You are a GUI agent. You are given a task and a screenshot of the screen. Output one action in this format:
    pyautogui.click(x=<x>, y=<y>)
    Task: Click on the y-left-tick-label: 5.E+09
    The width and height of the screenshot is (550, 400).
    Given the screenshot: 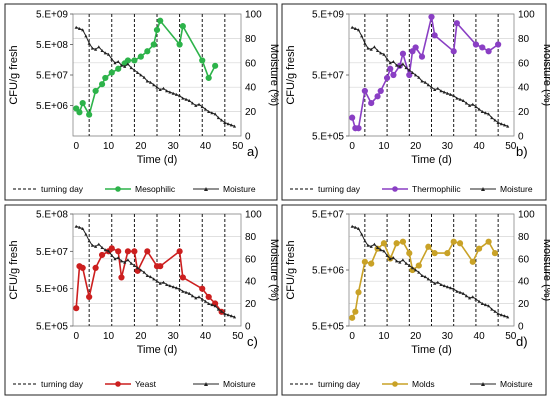 What is the action you would take?
    pyautogui.click(x=52, y=15)
    